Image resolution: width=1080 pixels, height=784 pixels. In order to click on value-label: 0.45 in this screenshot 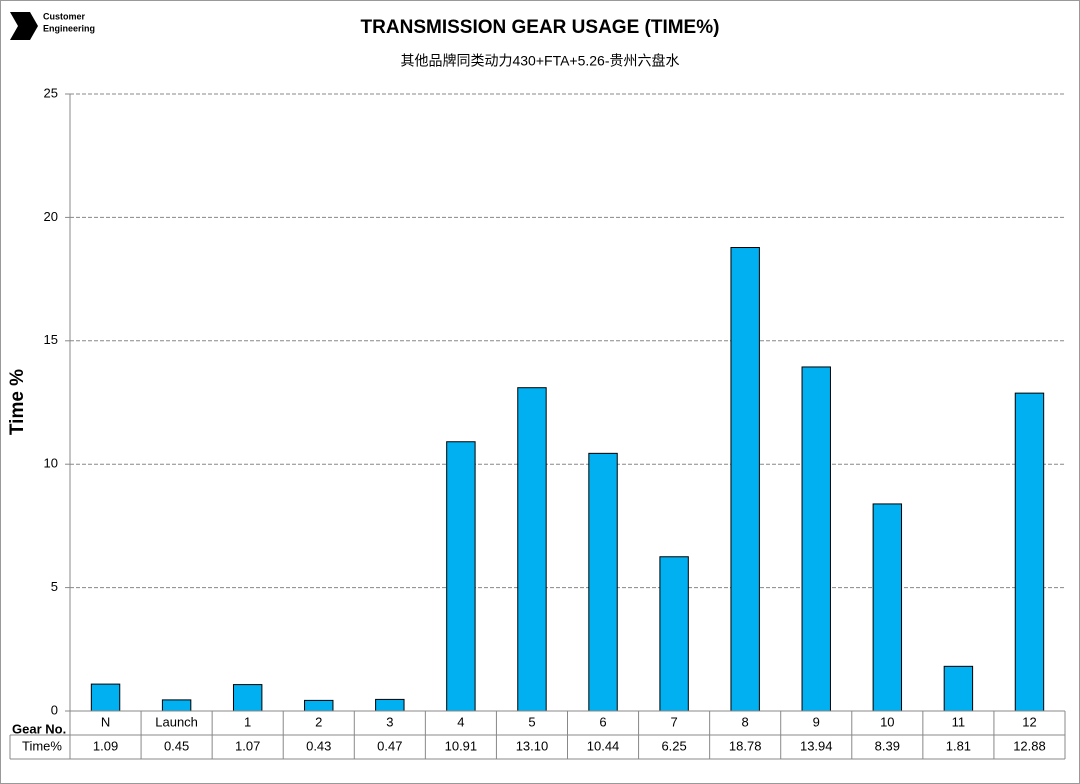, I will do `click(176, 745)`.